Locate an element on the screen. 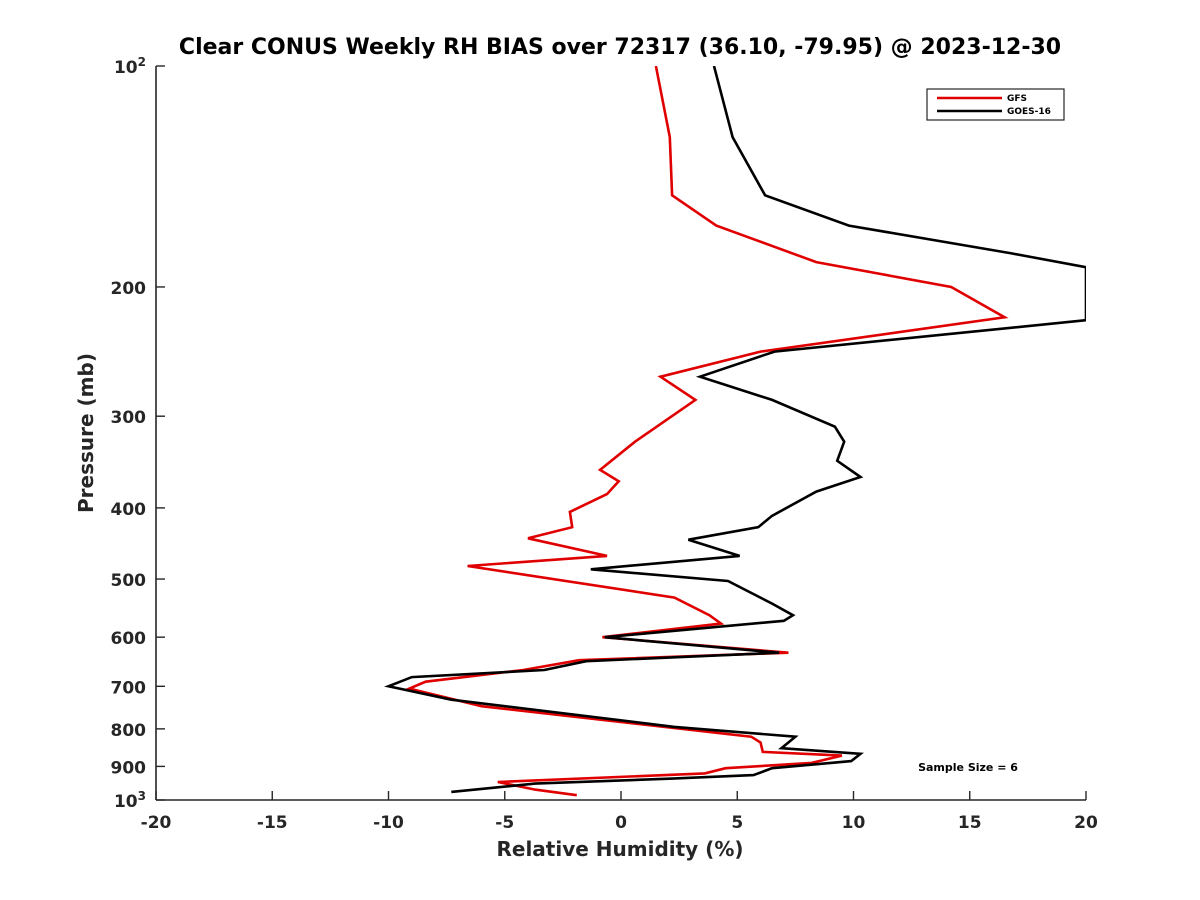 This screenshot has height=900, width=1200. x-tick-label: -20 is located at coordinates (156, 823).